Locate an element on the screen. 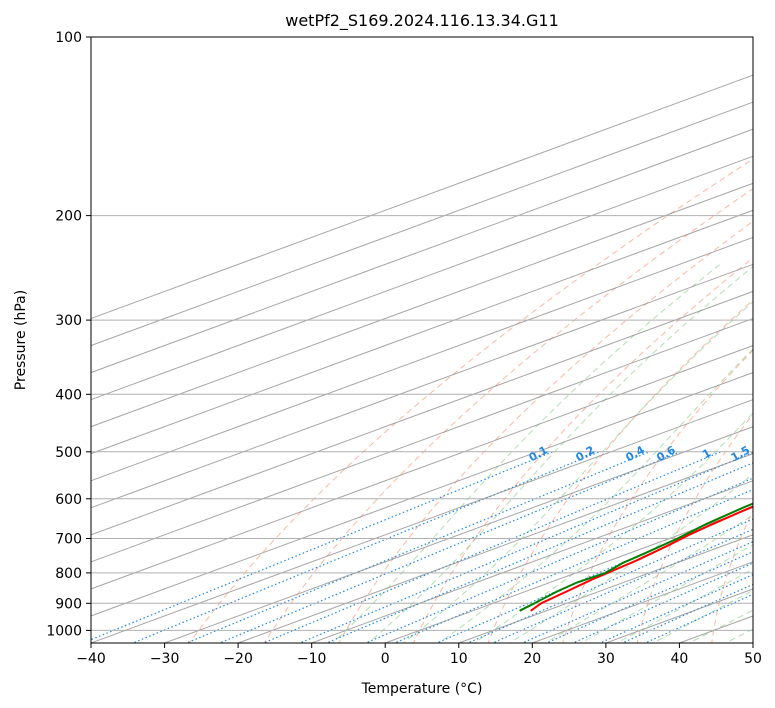  x-tick-label: 40 is located at coordinates (679, 659).